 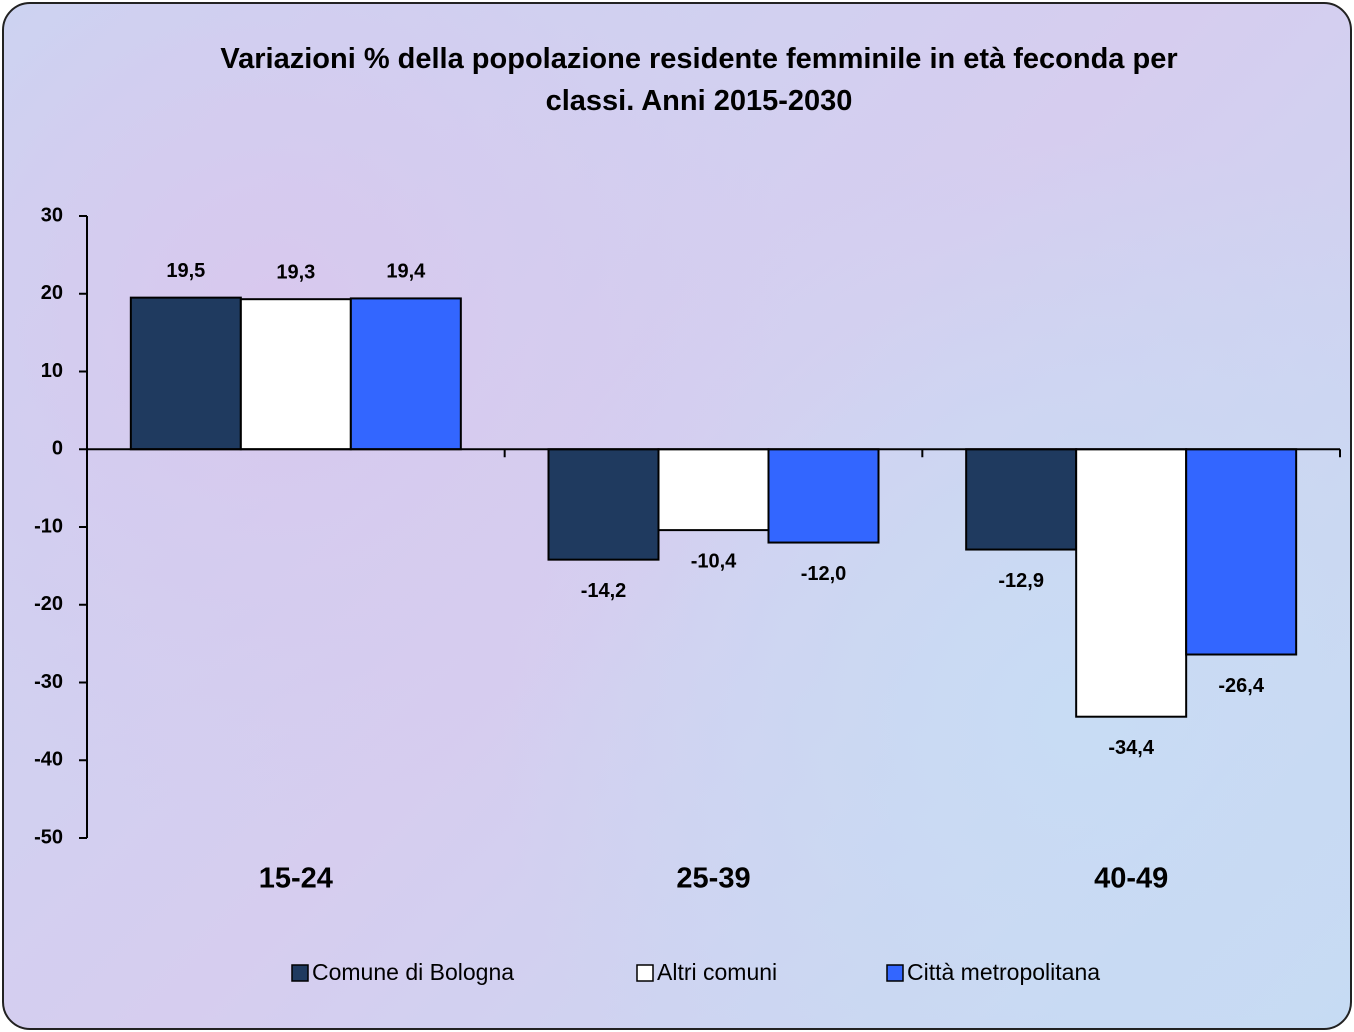 I want to click on y-tick-label: 0, so click(x=57, y=449).